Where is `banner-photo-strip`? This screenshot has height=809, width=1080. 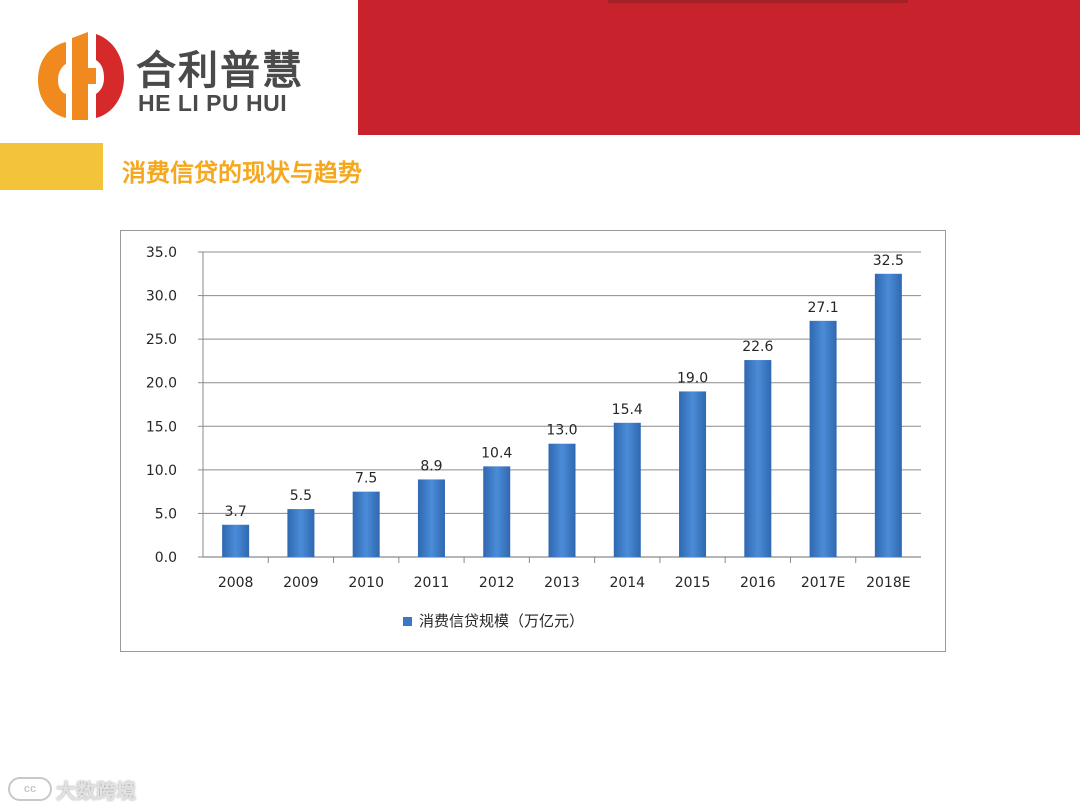
banner-photo-strip is located at coordinates (758, 1).